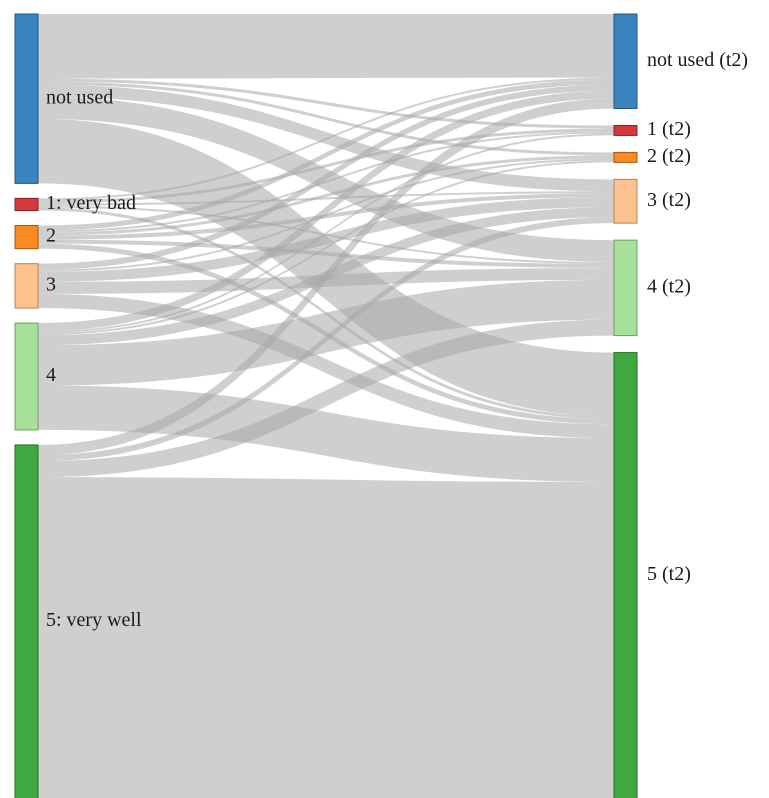 The image size is (769, 798). Describe the element at coordinates (625, 61) in the screenshot. I see `node-t_nu` at that location.